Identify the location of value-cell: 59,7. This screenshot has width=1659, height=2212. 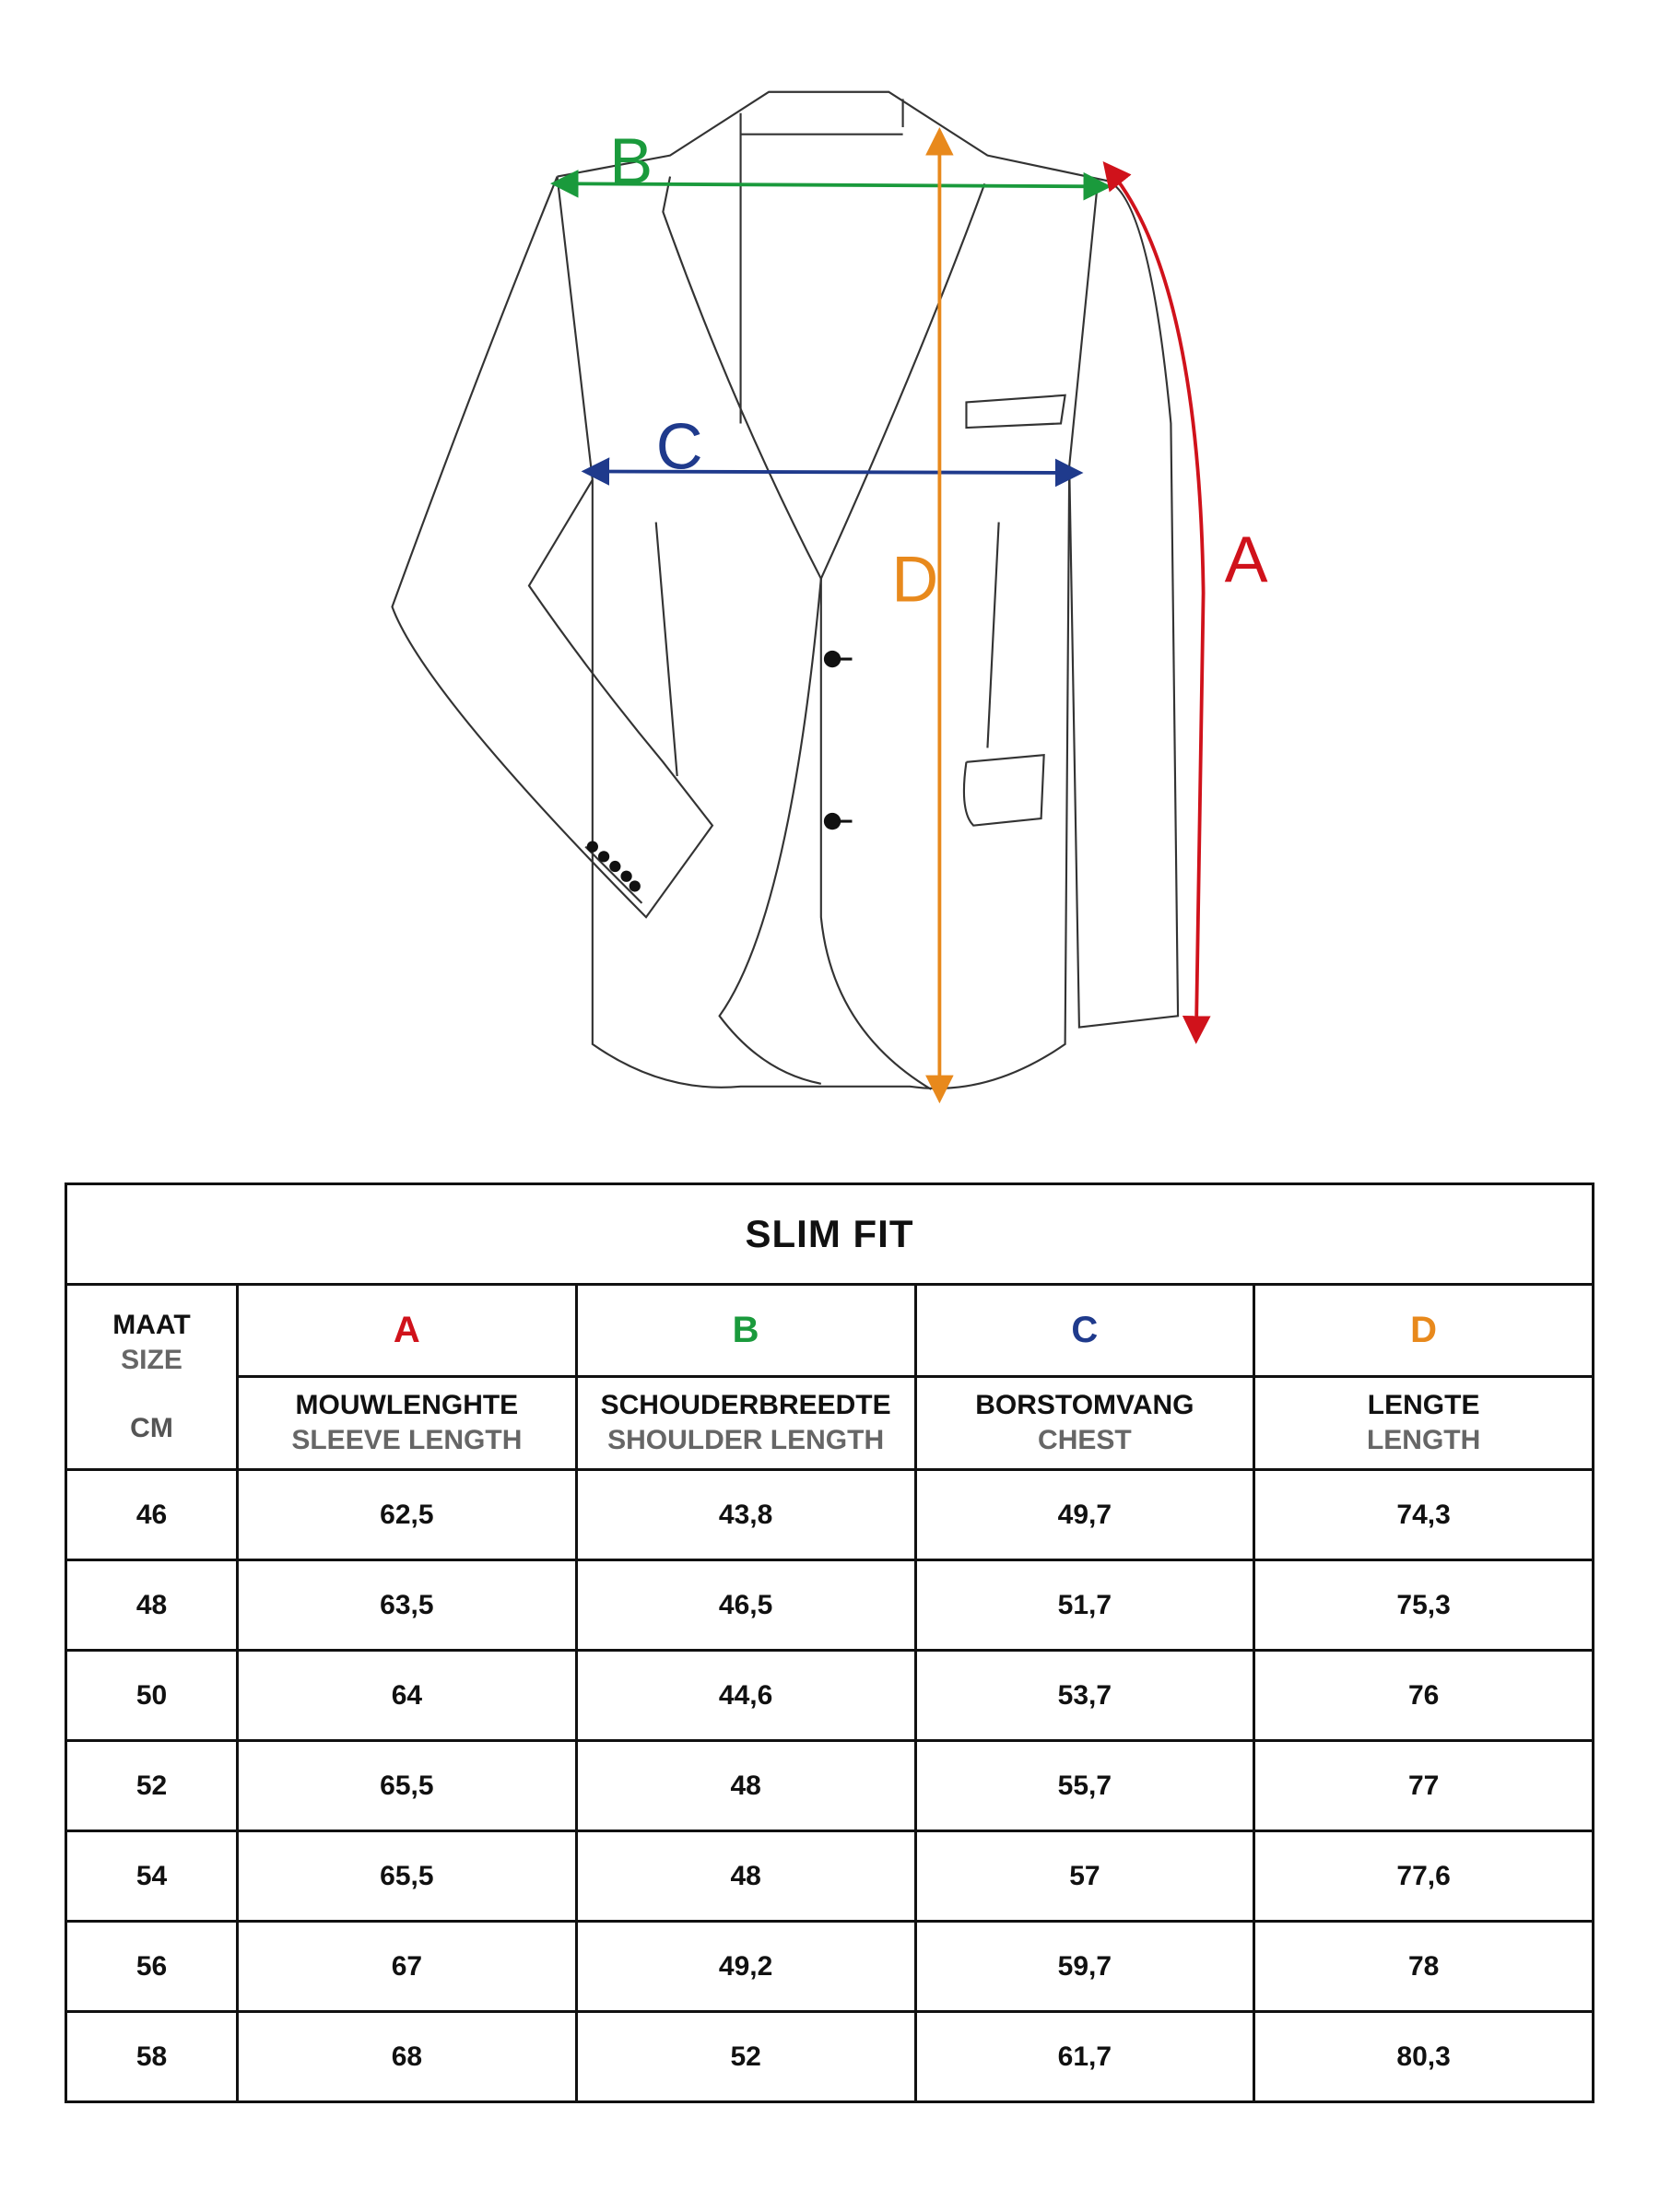
(1084, 1966).